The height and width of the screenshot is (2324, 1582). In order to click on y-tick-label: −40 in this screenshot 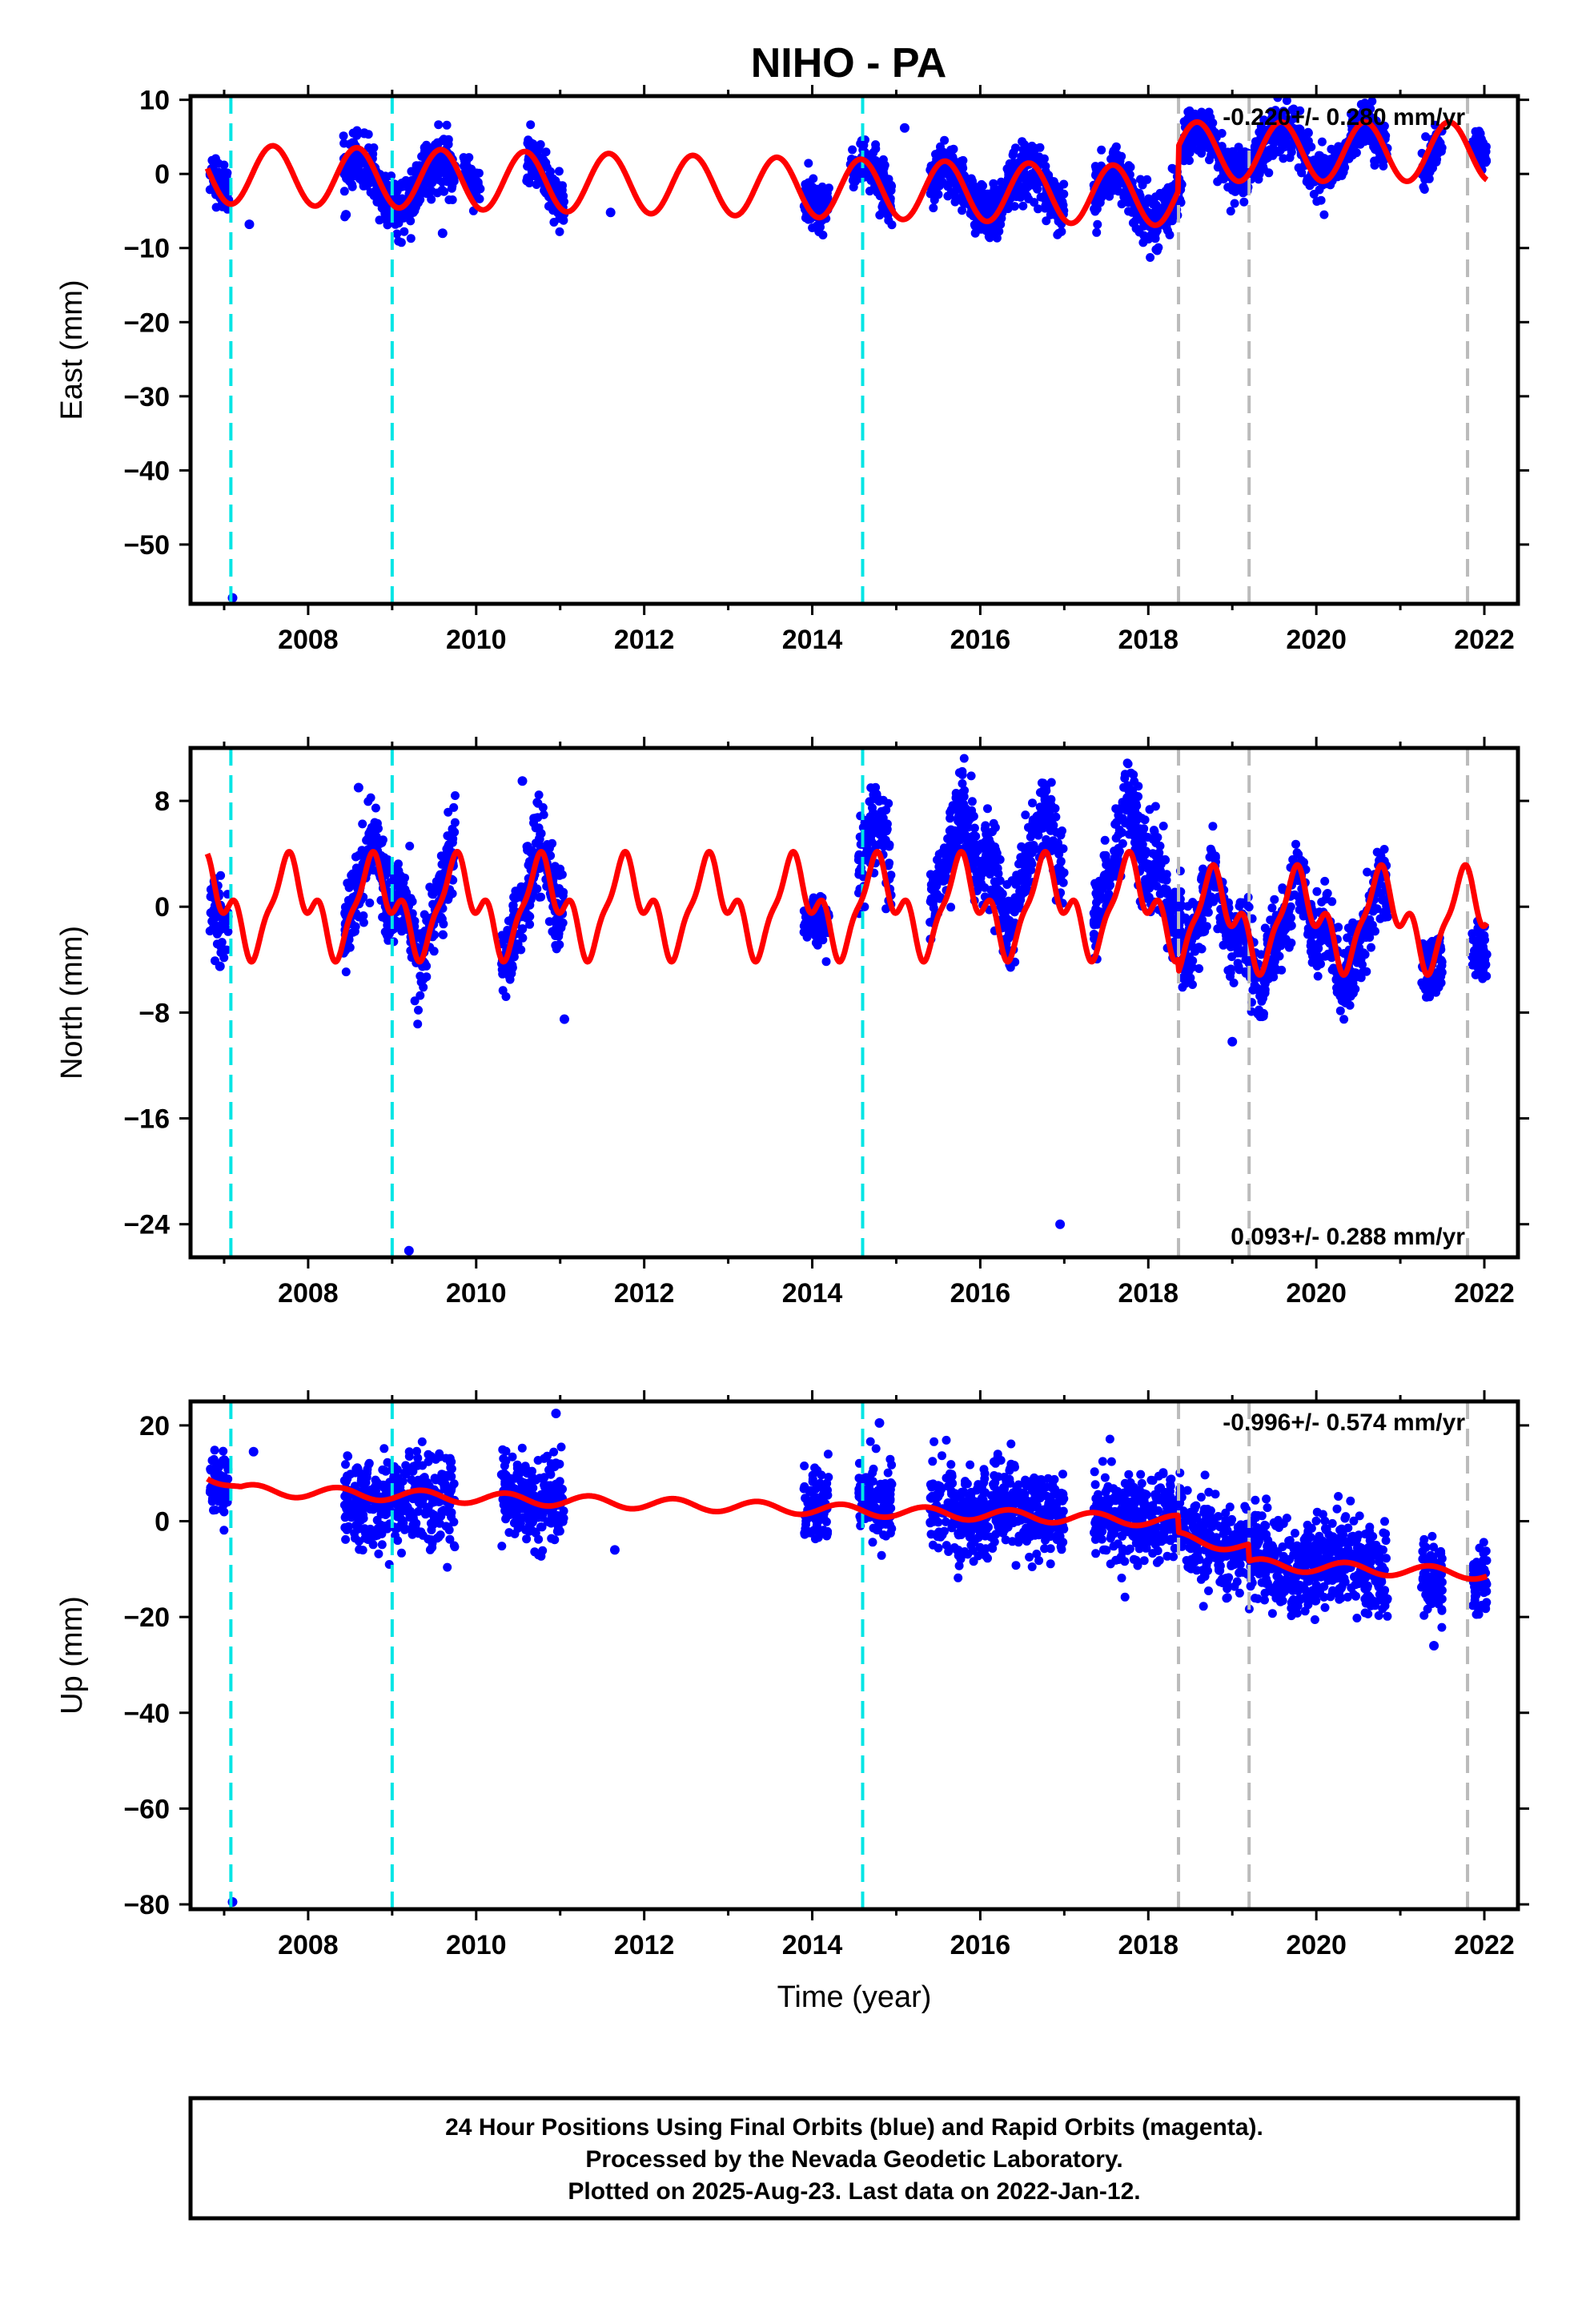, I will do `click(146, 471)`.